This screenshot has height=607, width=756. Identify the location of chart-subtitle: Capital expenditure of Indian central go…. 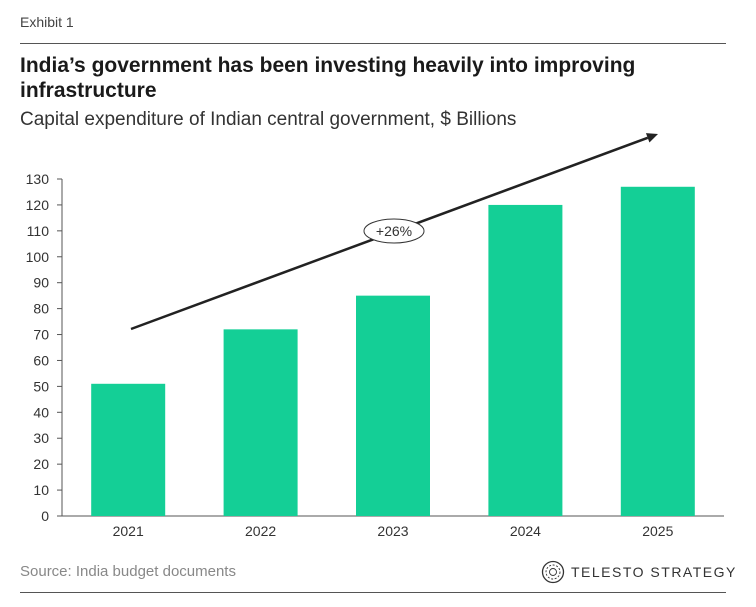
(268, 119).